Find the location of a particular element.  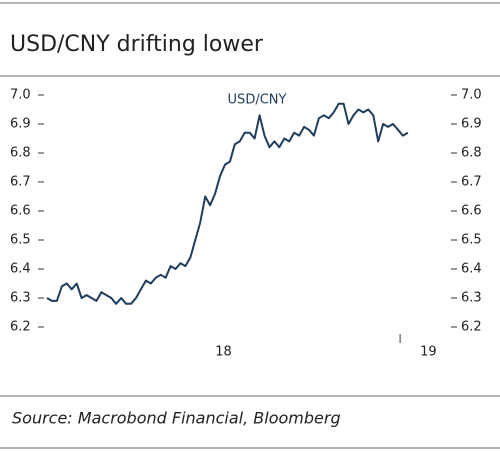

y-tick-label: 6.7 is located at coordinates (20, 182).